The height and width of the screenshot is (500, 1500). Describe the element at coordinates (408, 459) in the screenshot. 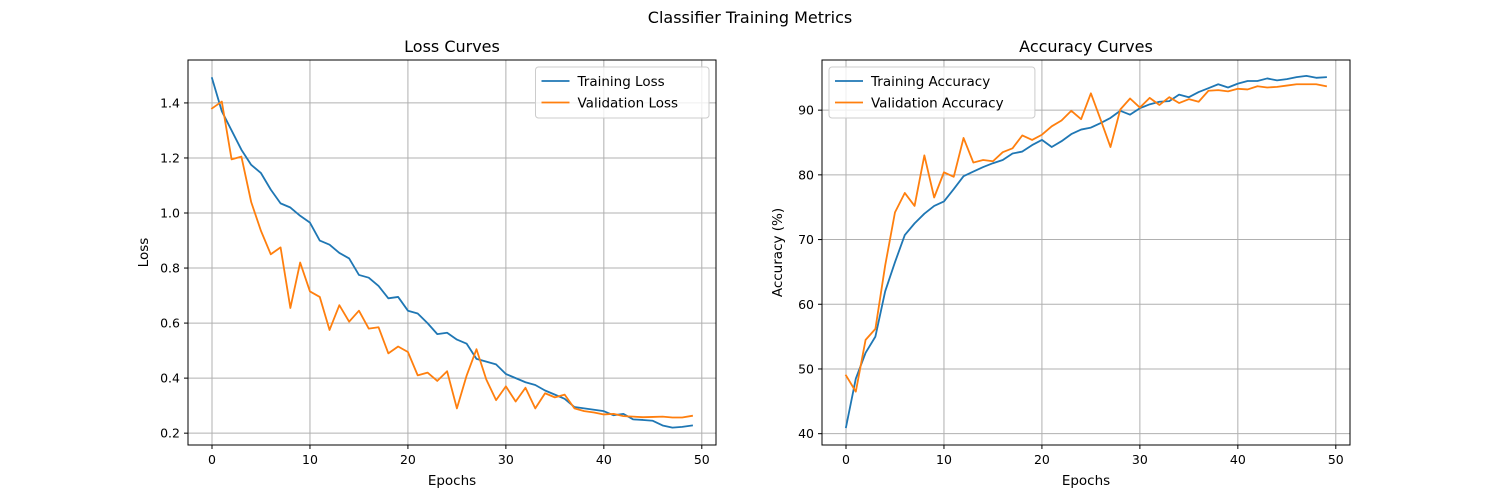

I see `loss-x-tick-label-2: 20` at that location.